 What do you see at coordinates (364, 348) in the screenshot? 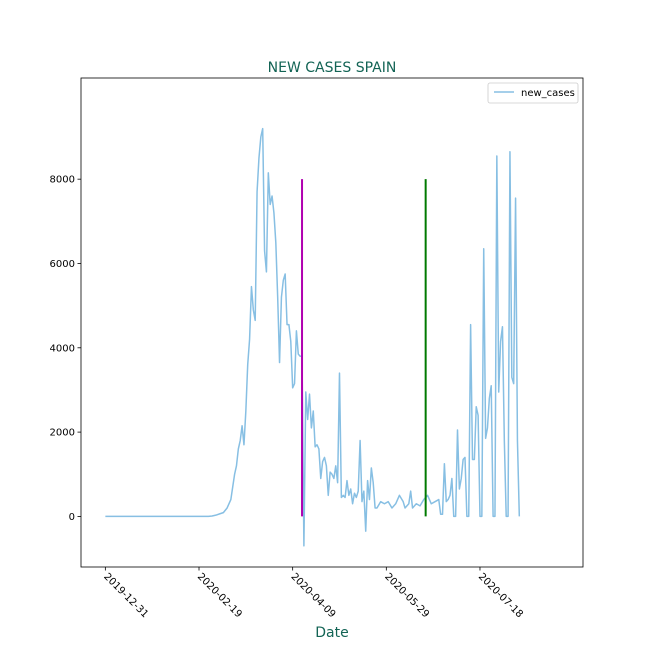
I see `annotation-layer` at bounding box center [364, 348].